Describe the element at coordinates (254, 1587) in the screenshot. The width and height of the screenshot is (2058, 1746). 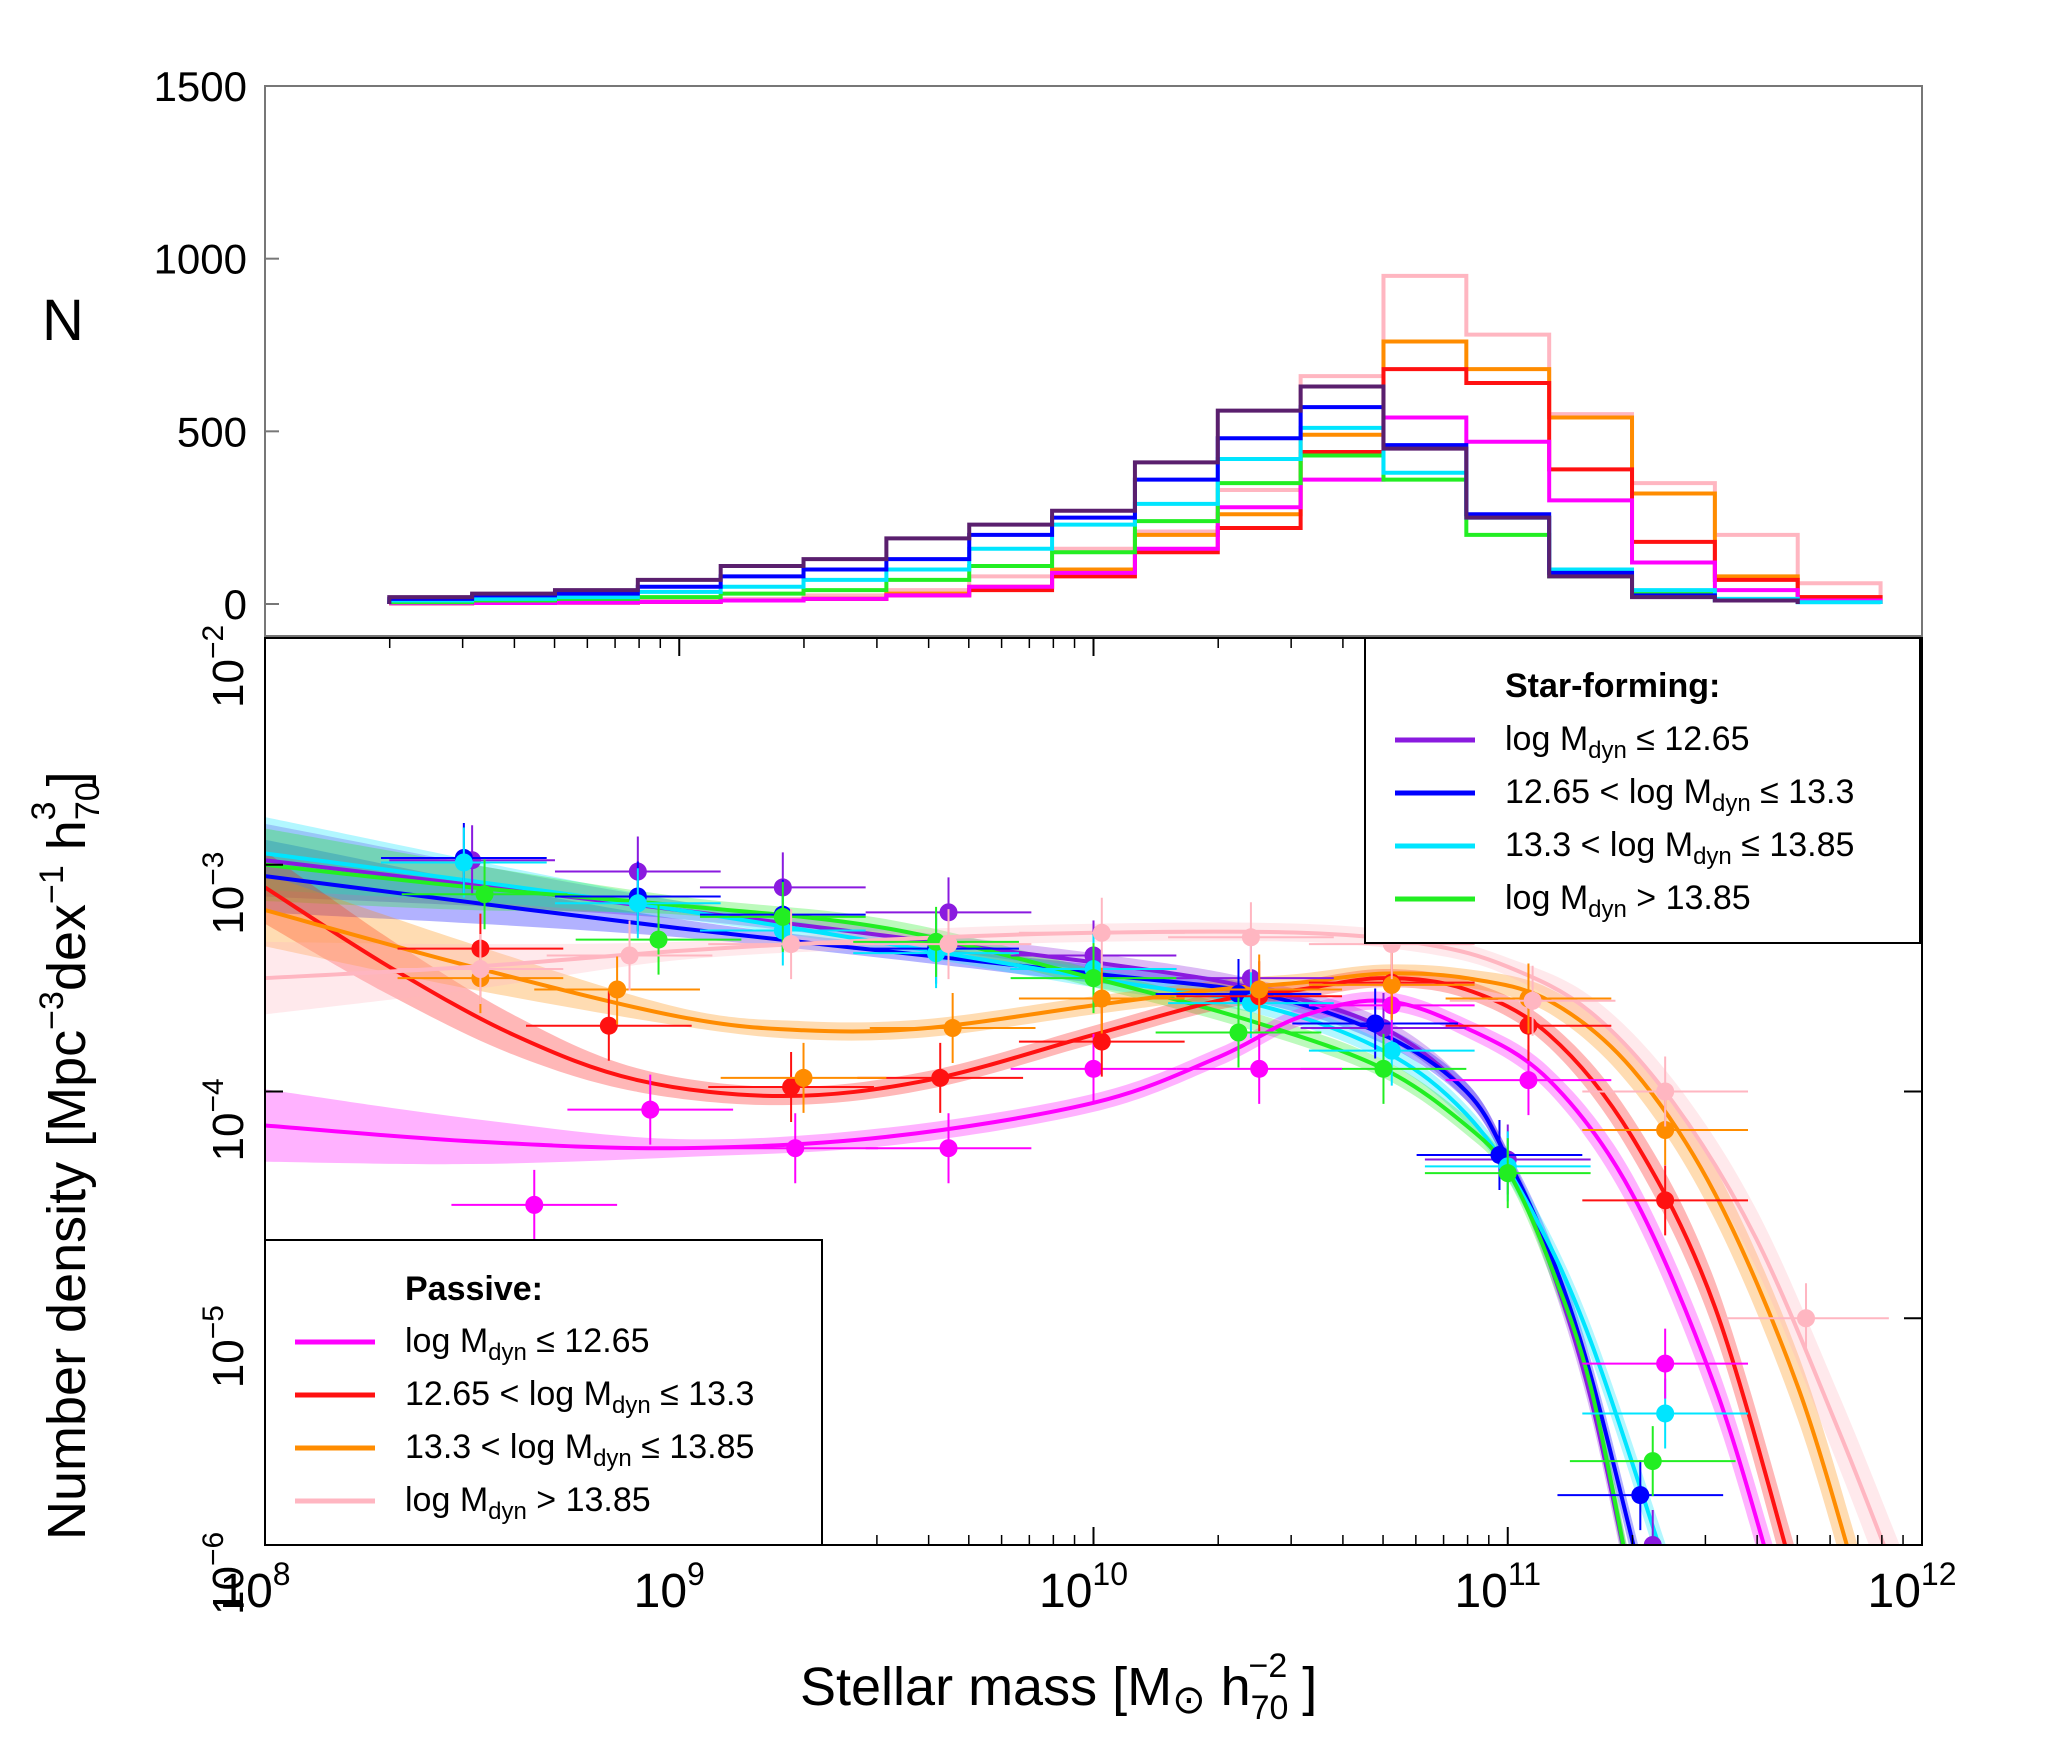
I see `x-tick-label: 10⁸` at that location.